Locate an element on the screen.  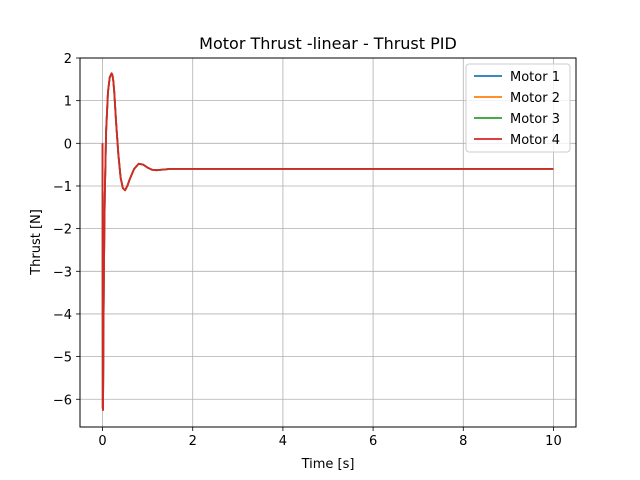
x-tick-label: 0 is located at coordinates (102, 441).